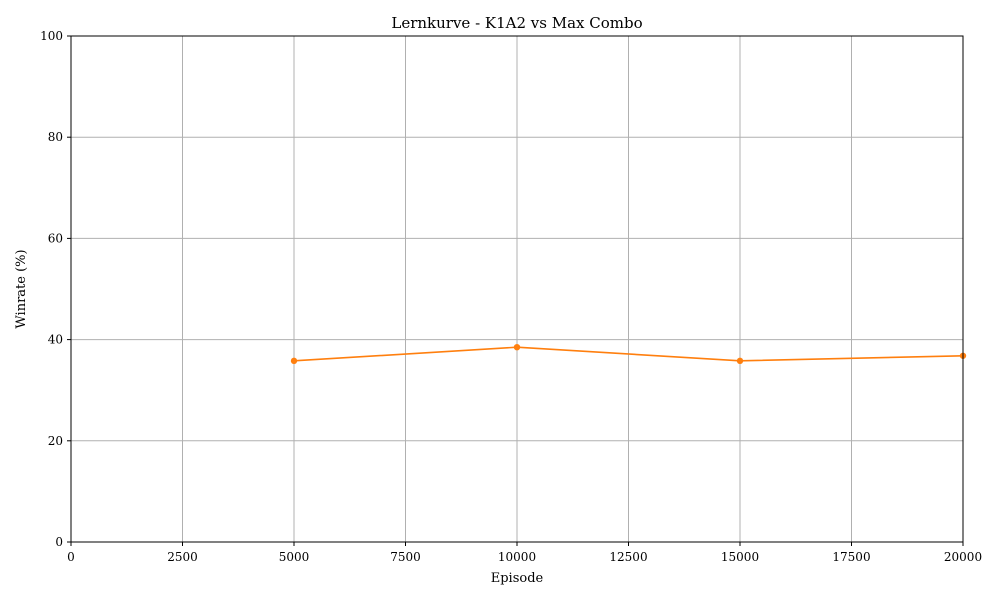  I want to click on chart-title: Lernkurve - K1A2 vs Max Combo, so click(516, 23).